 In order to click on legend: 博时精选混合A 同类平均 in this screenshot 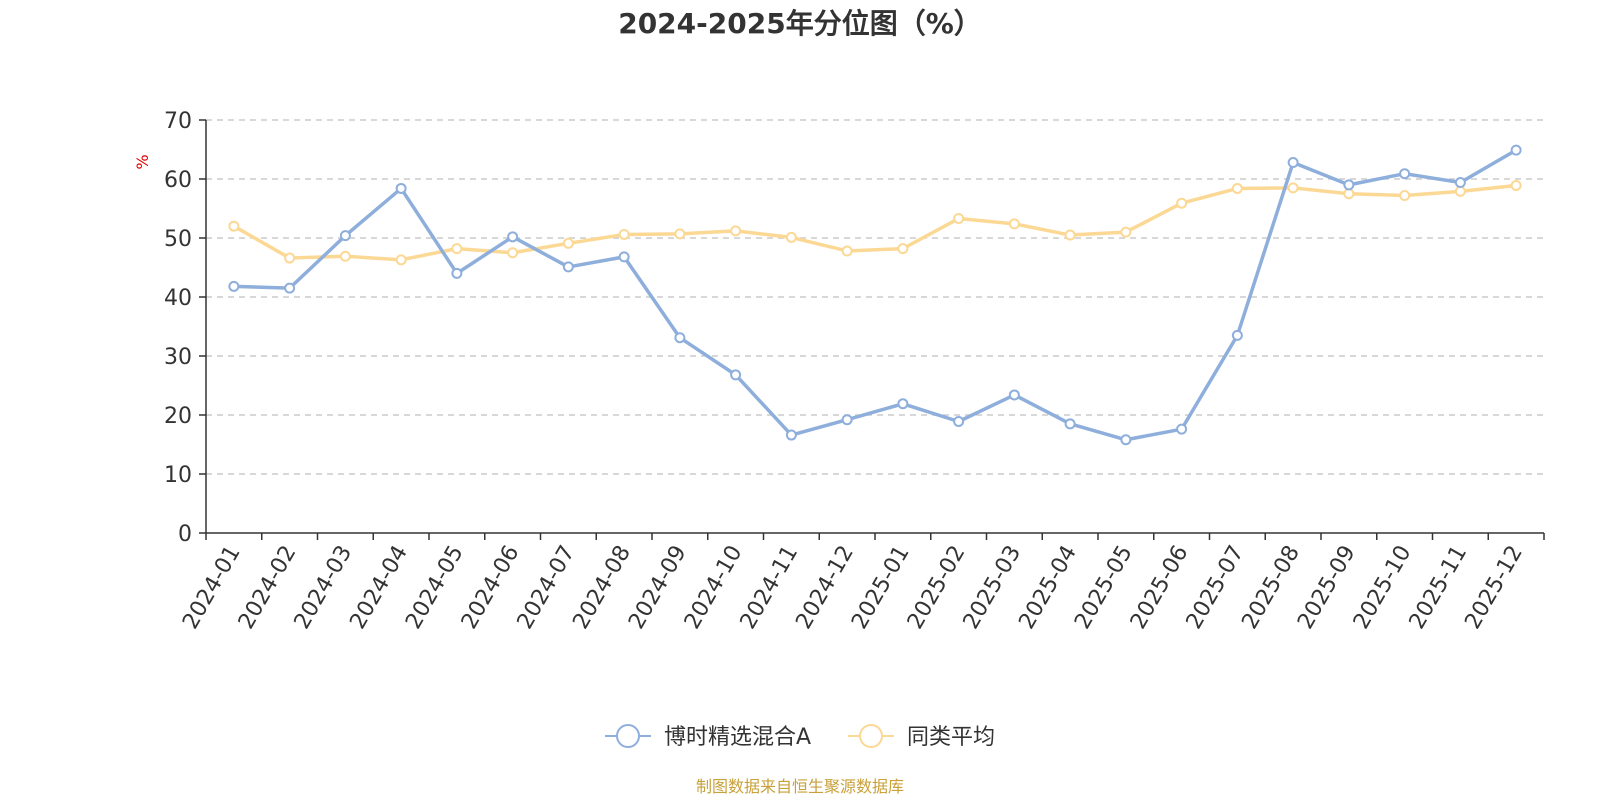, I will do `click(800, 737)`.